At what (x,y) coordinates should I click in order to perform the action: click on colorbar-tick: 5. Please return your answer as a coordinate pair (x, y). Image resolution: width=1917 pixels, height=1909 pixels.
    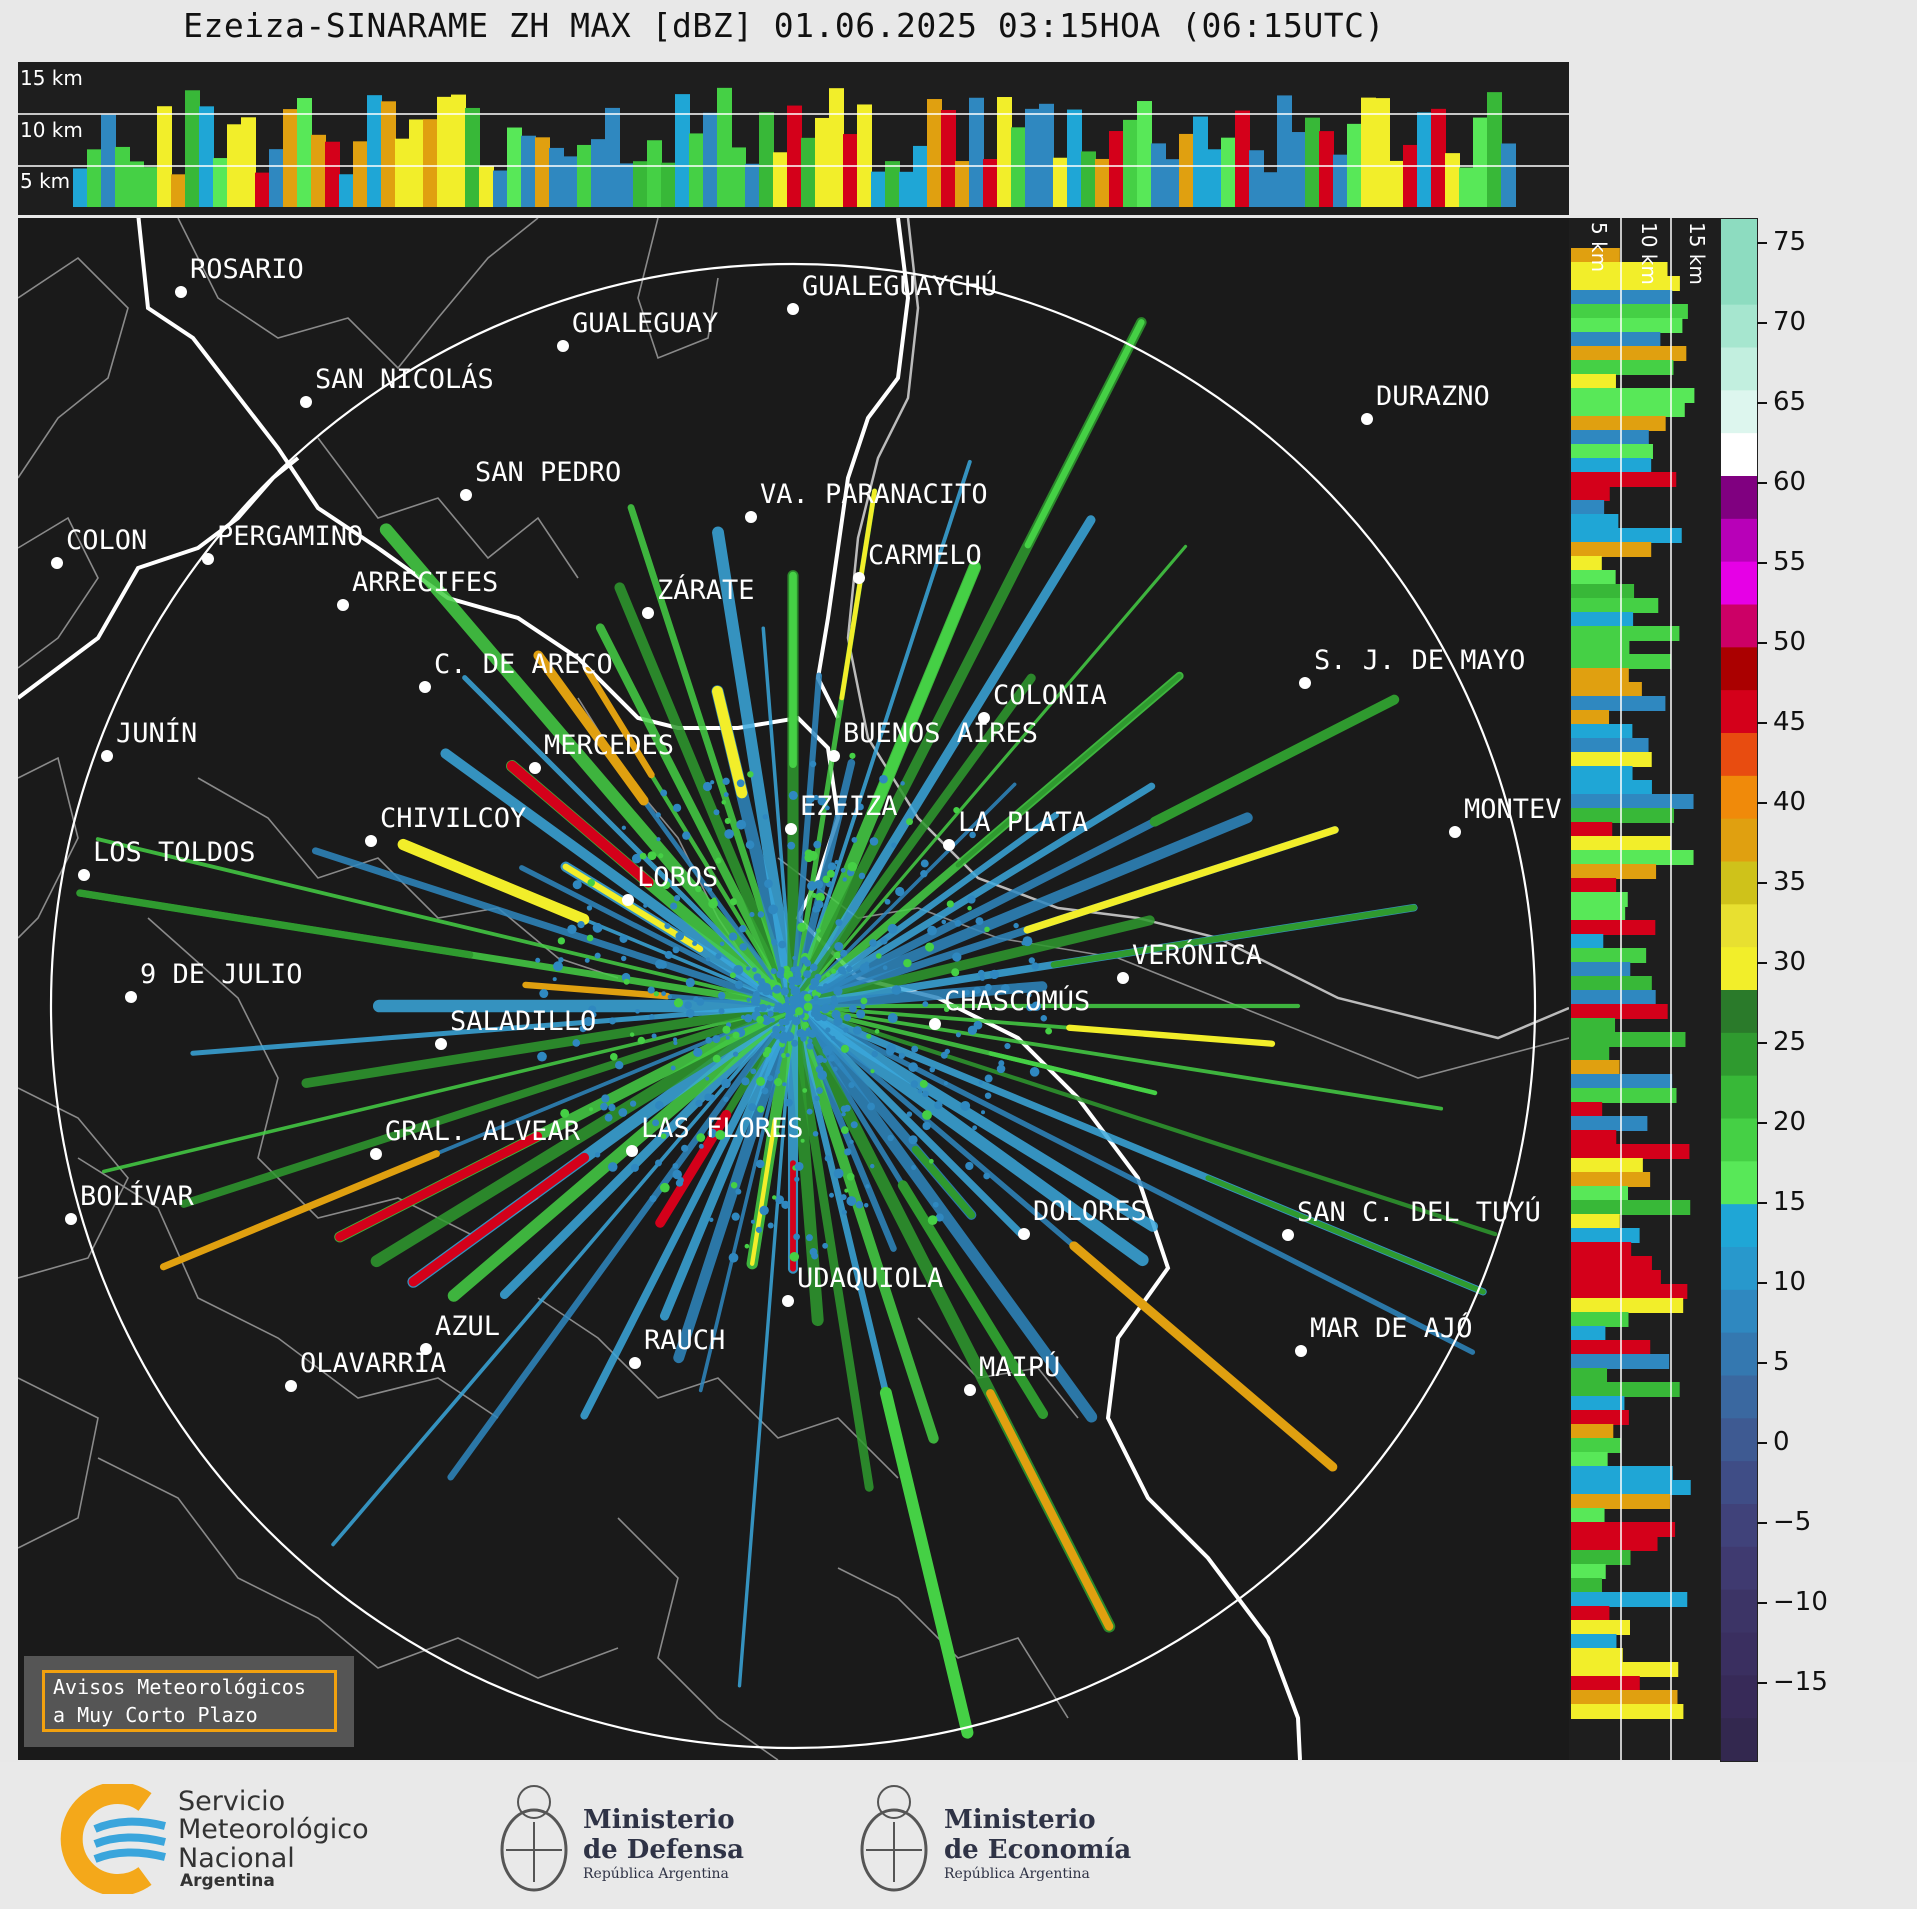
    Looking at the image, I should click on (1773, 1362).